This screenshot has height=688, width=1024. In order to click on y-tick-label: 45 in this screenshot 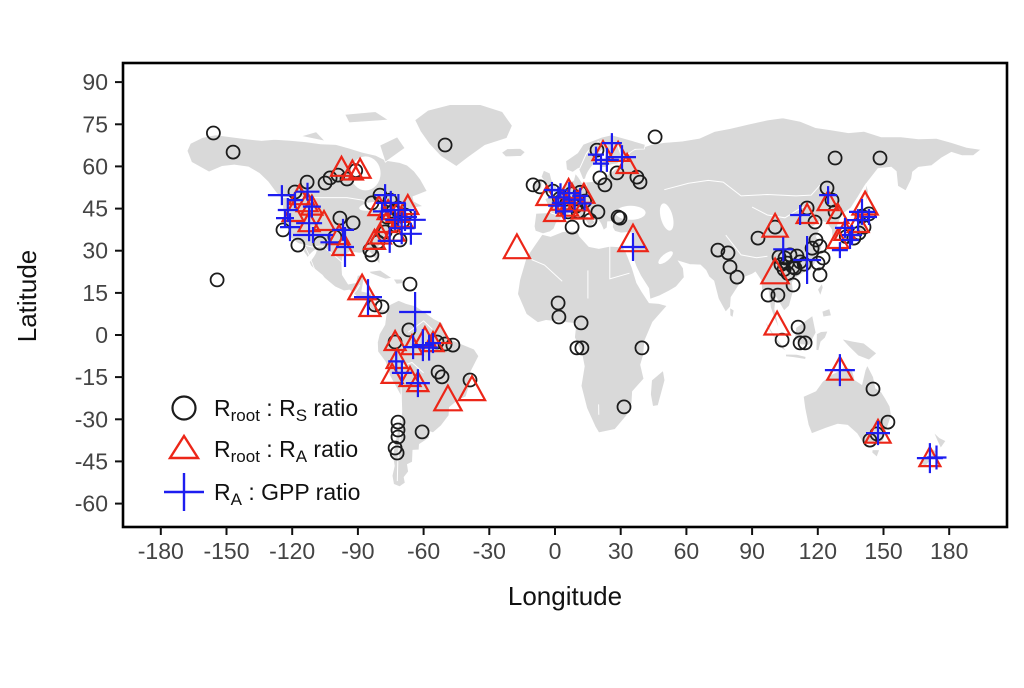, I will do `click(95, 209)`.